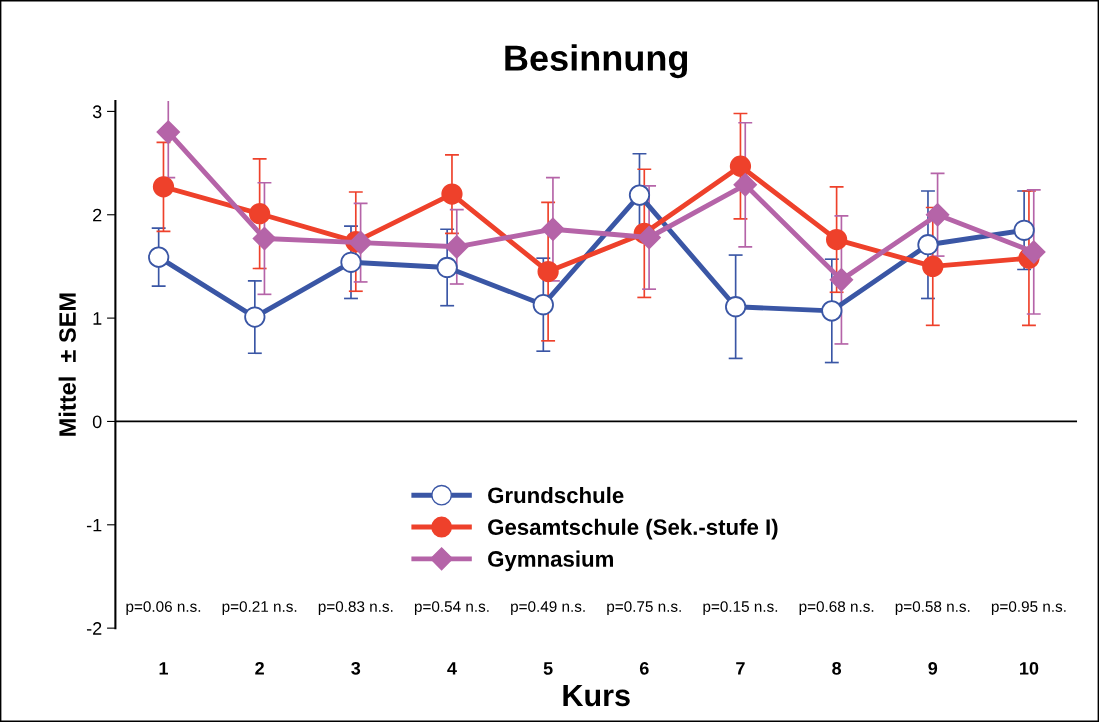  What do you see at coordinates (550, 561) in the screenshot?
I see `legend-label: Gymnasium` at bounding box center [550, 561].